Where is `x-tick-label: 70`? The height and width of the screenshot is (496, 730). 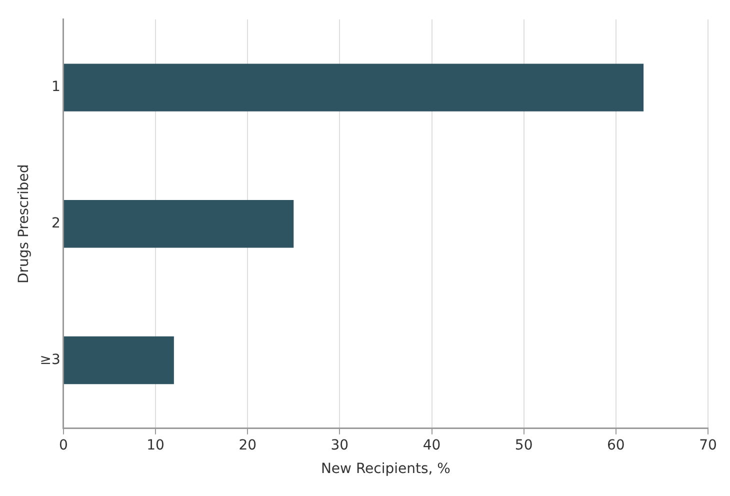 x-tick-label: 70 is located at coordinates (708, 445).